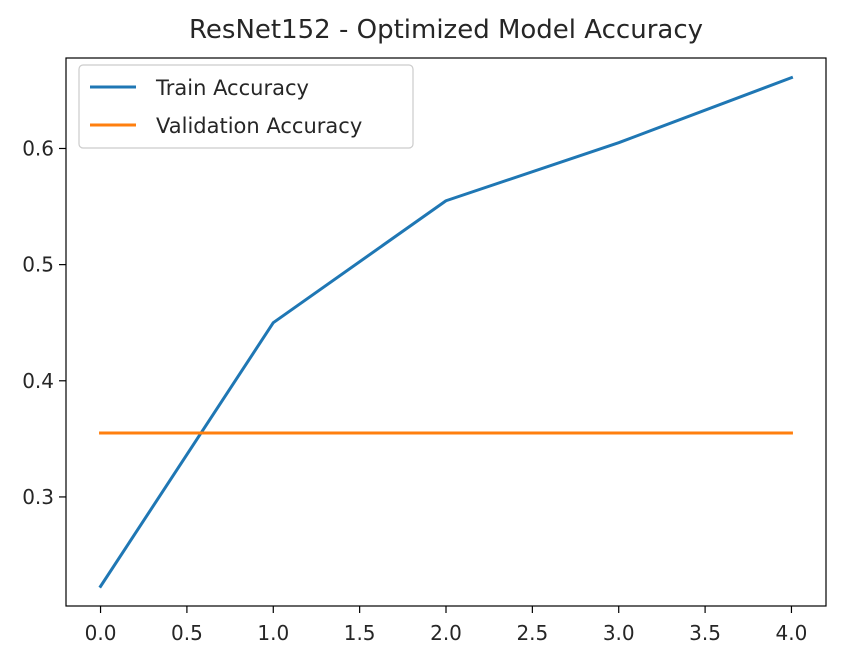 The image size is (848, 668). What do you see at coordinates (619, 633) in the screenshot?
I see `x-tick-label: 3.0` at bounding box center [619, 633].